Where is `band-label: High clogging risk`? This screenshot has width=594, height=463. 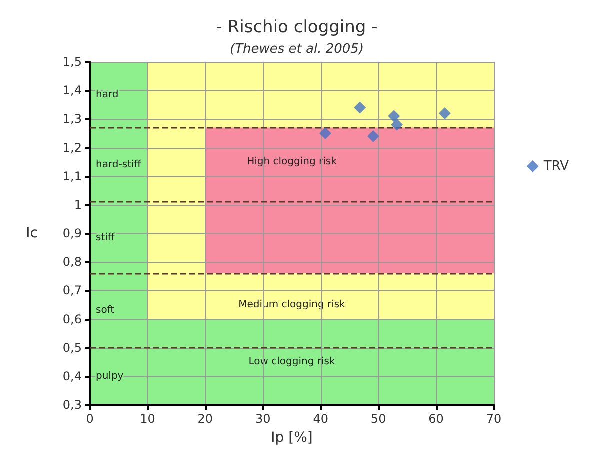
band-label: High clogging risk is located at coordinates (292, 162).